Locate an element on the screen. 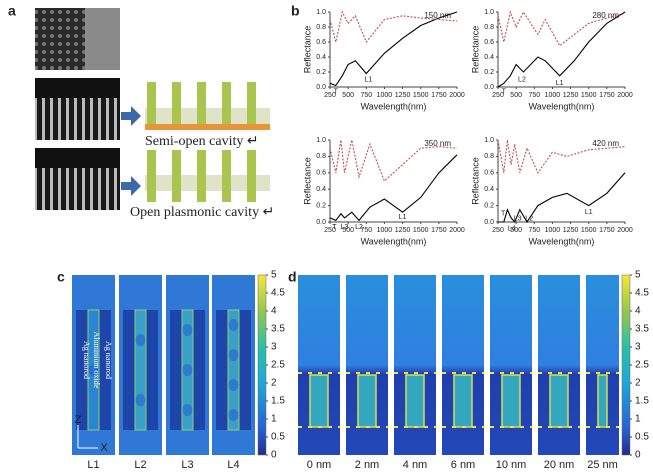  region-label: Aluminium oxide is located at coordinates (96, 360).